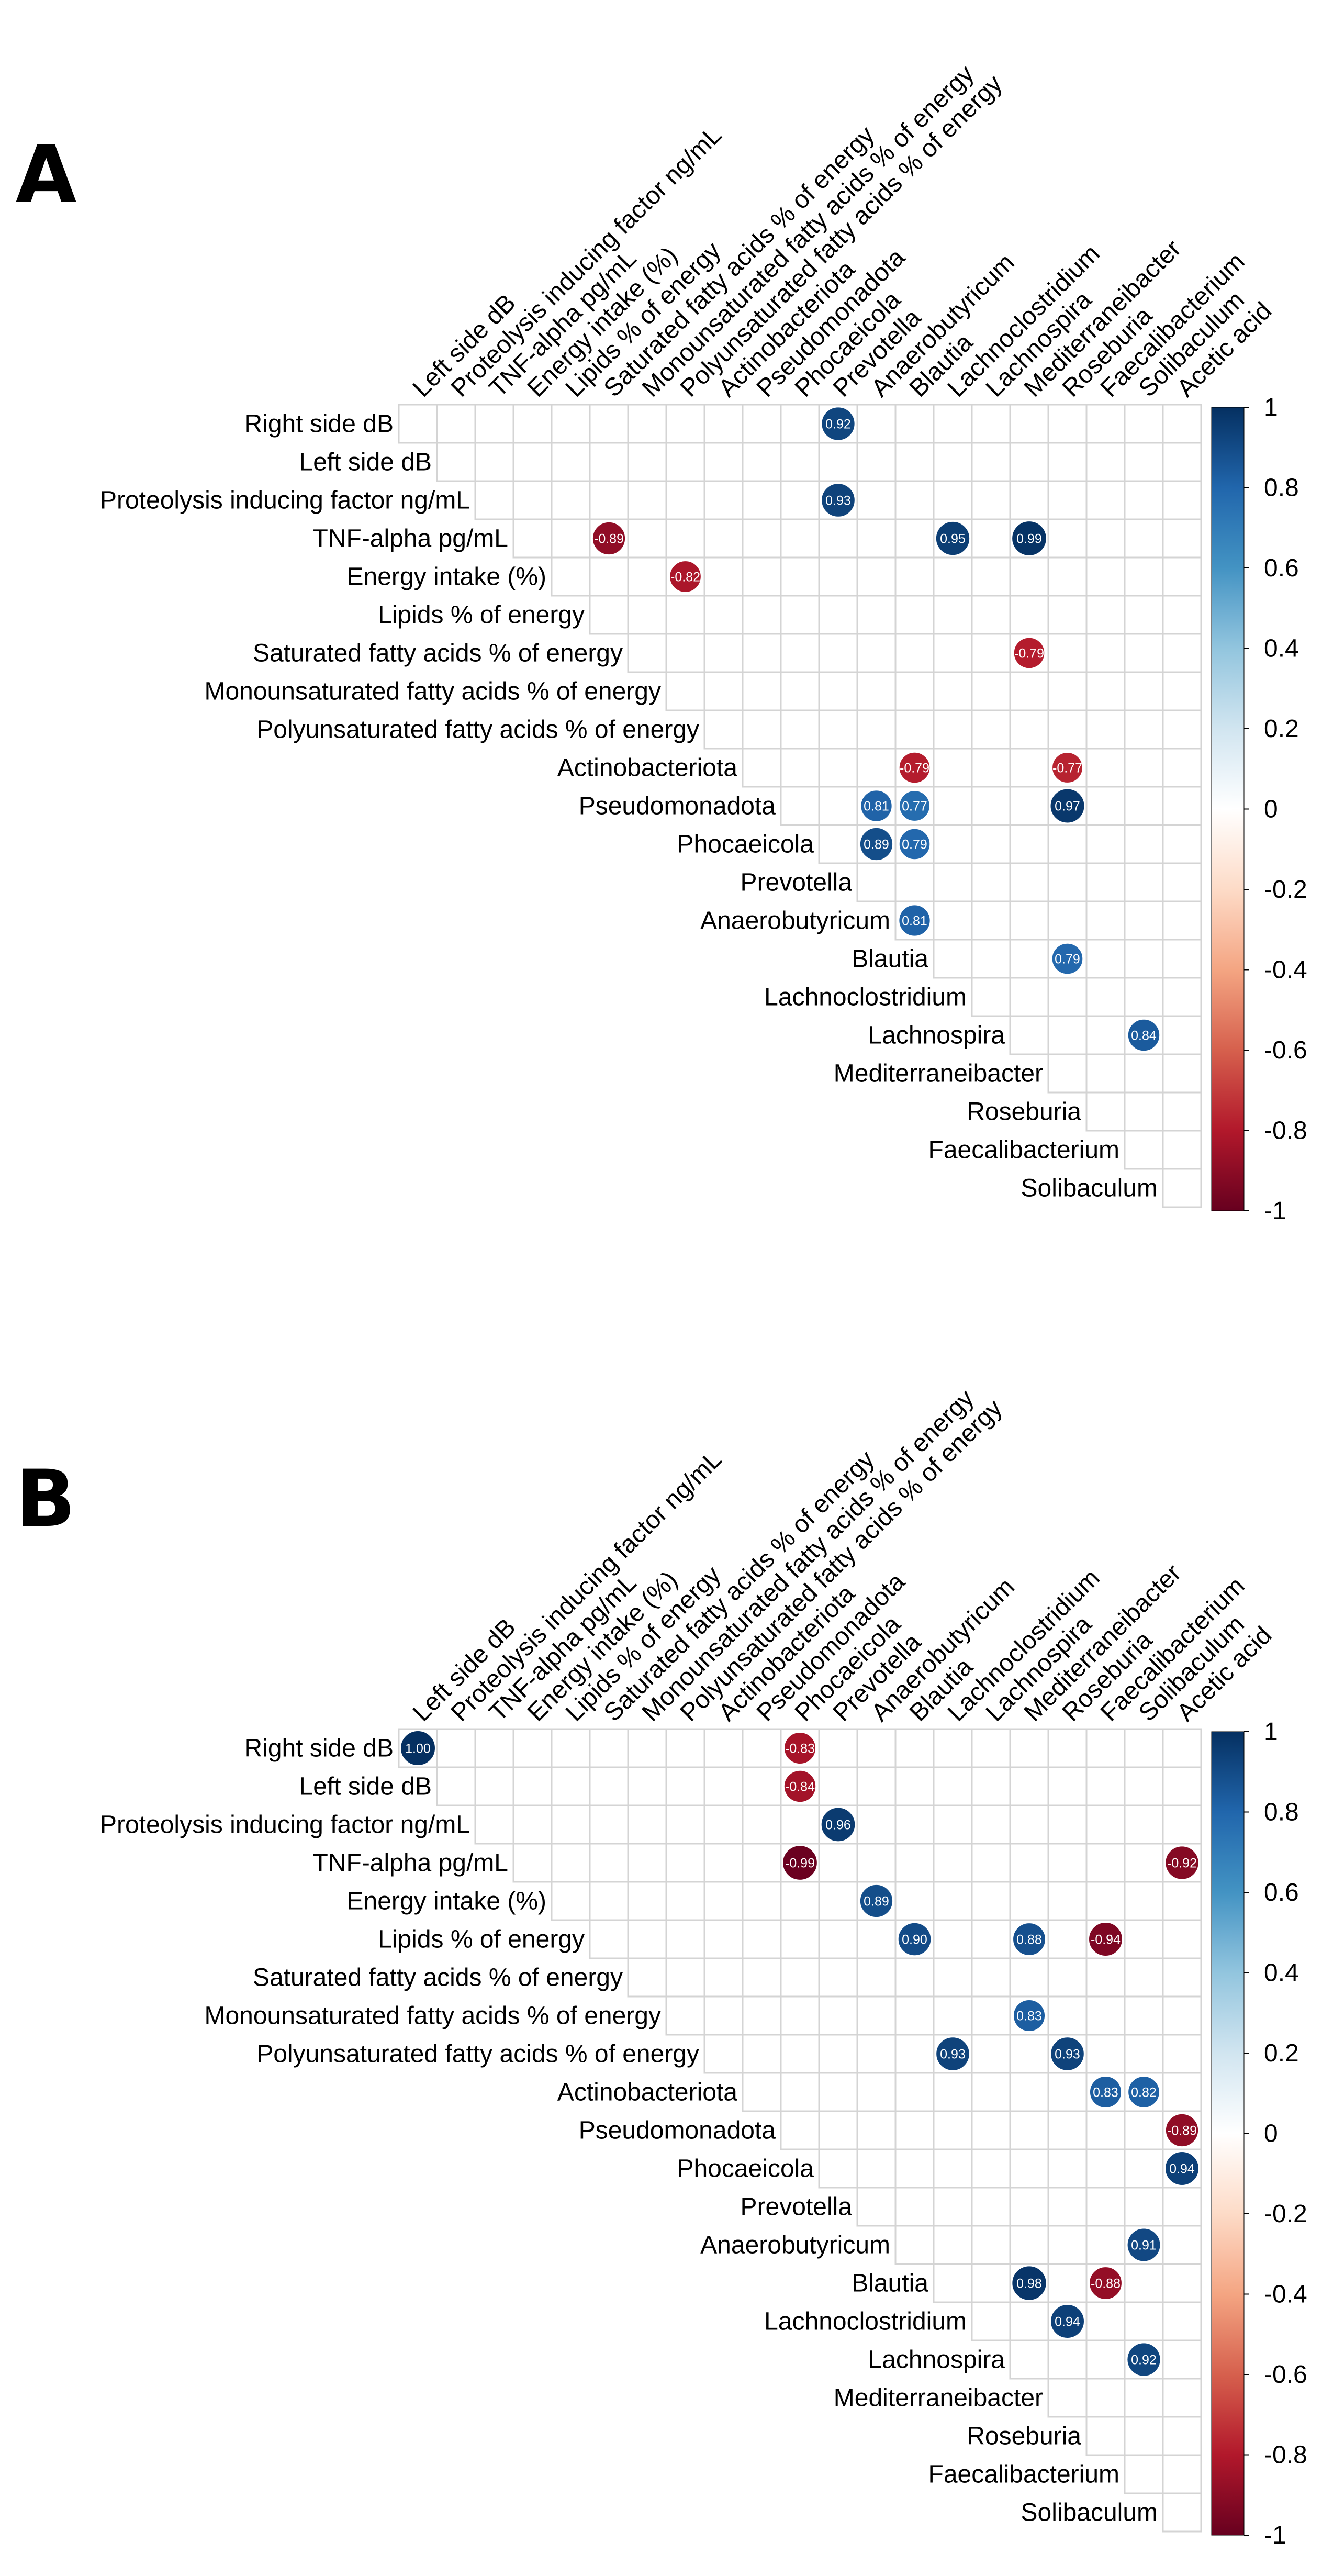 The height and width of the screenshot is (2576, 1322). I want to click on correlation-value-label: -0.89, so click(1182, 2131).